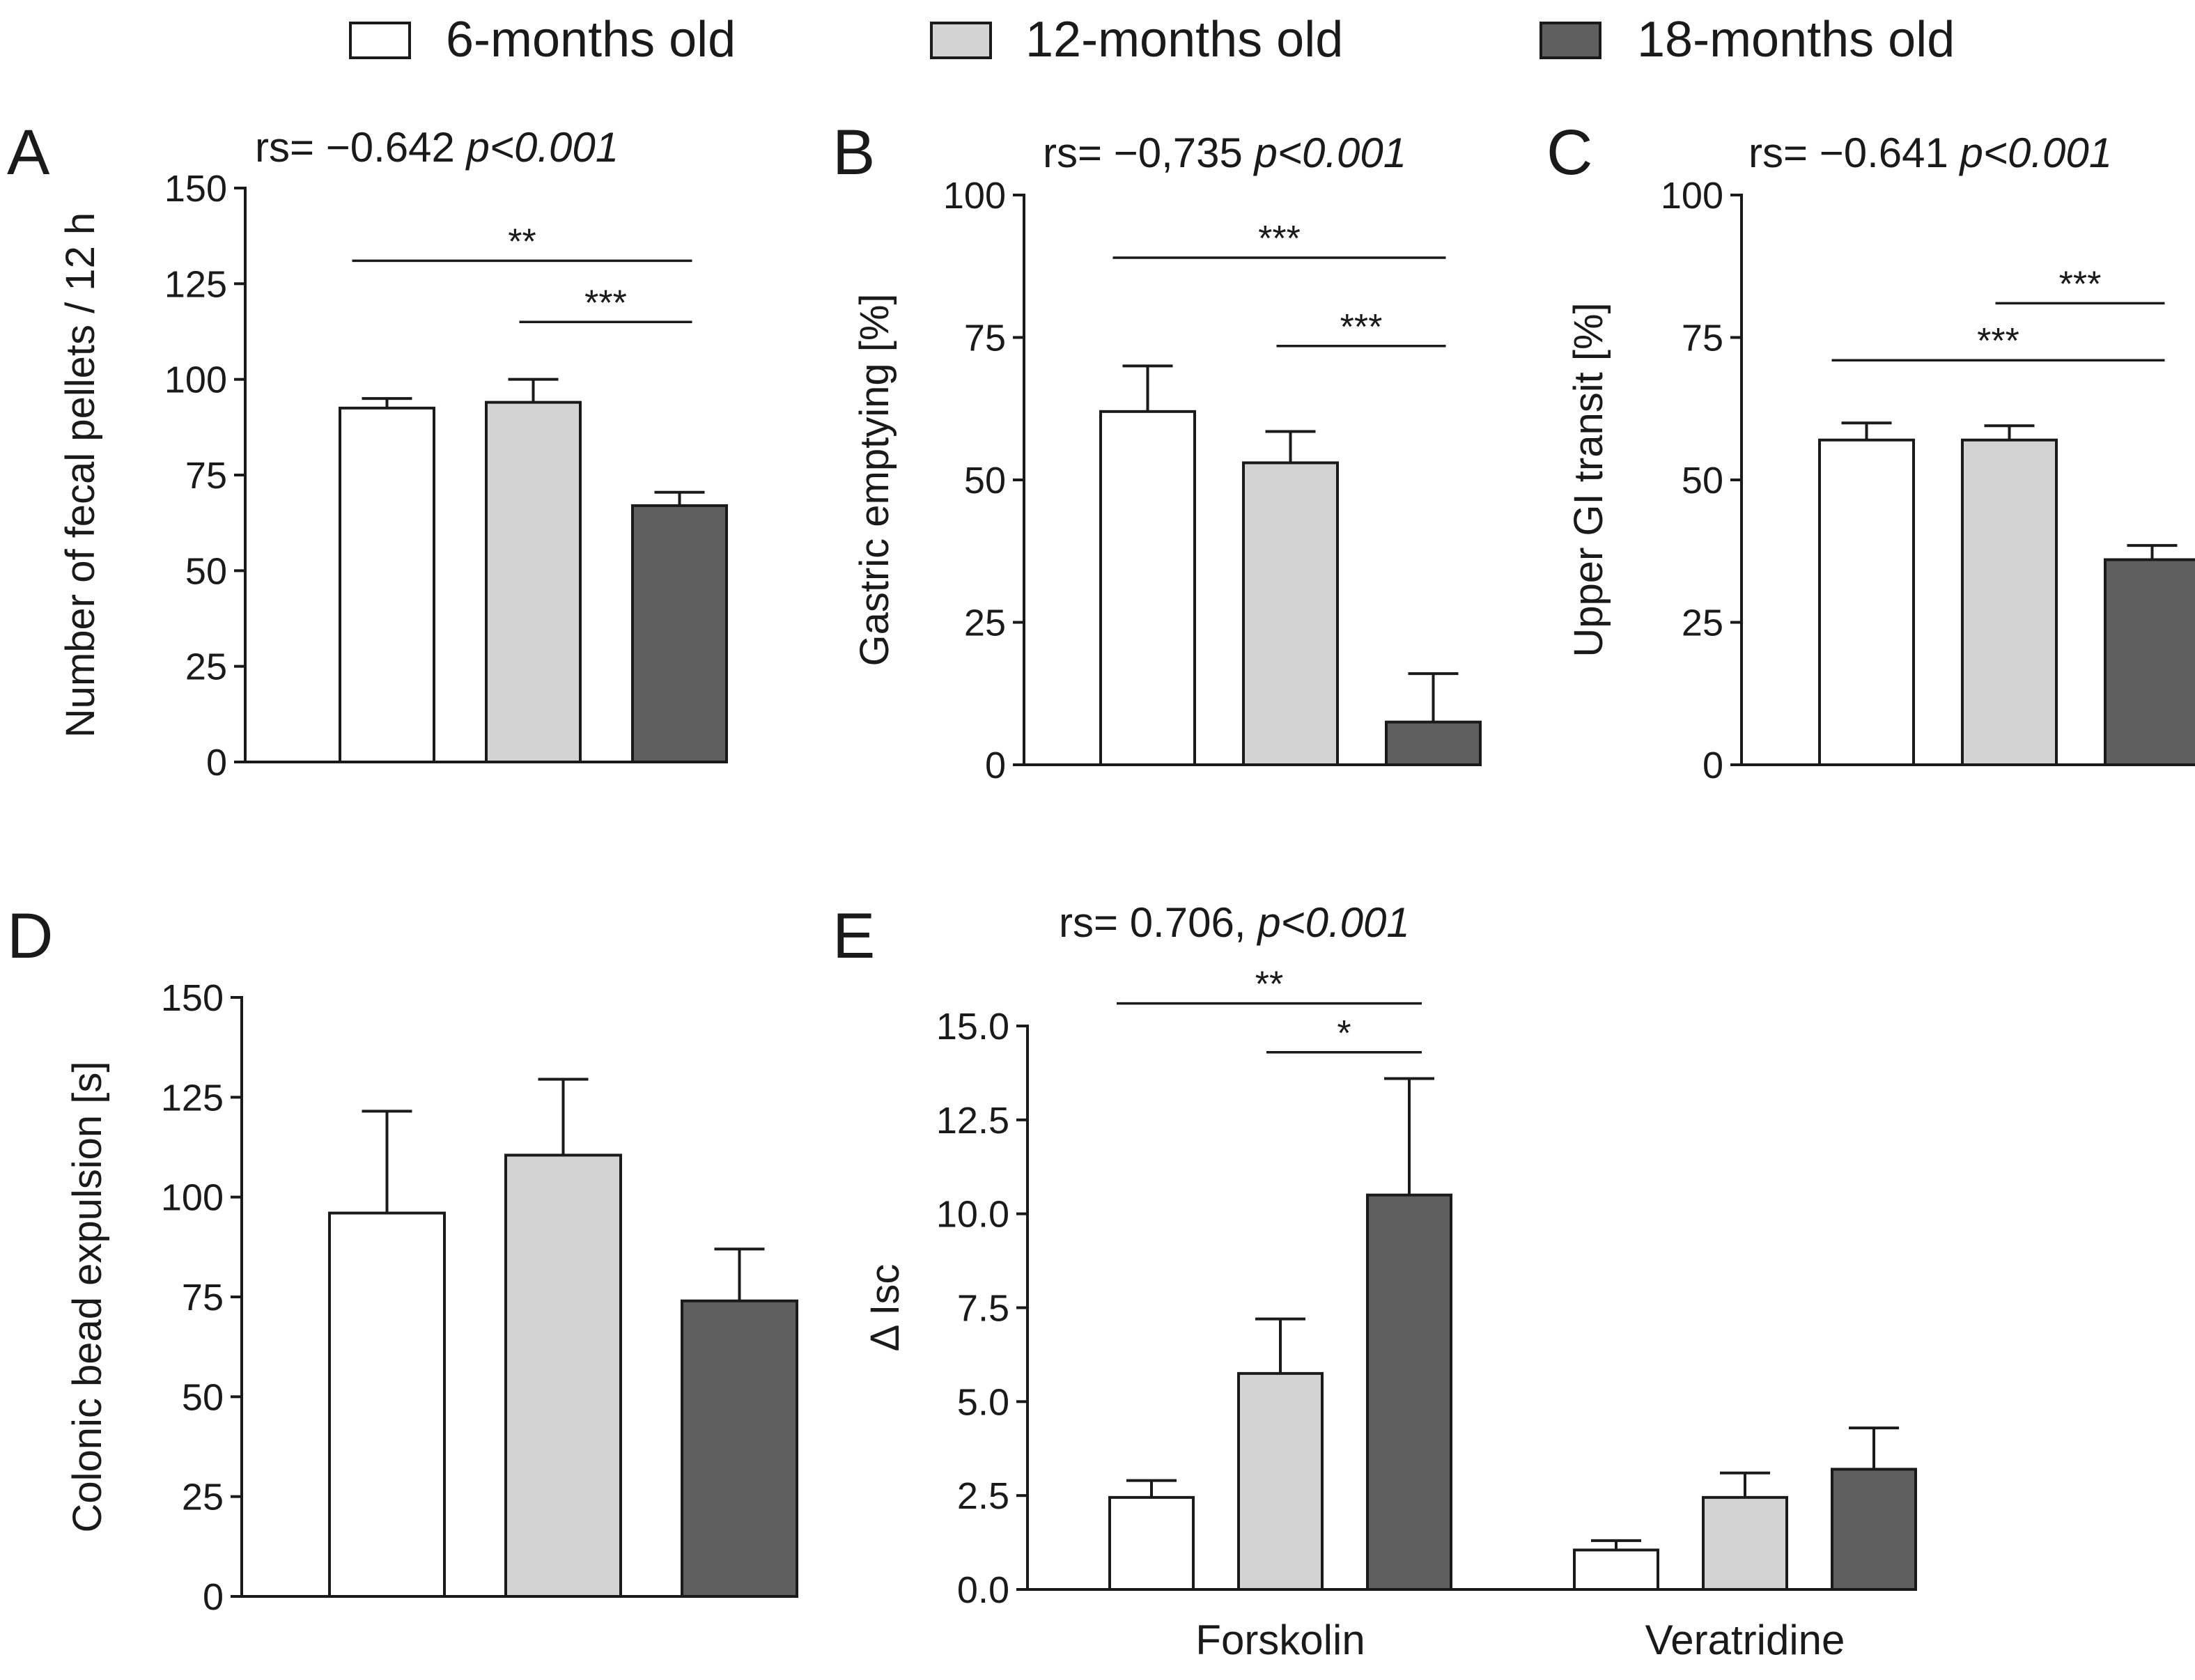 Image resolution: width=2195 pixels, height=1680 pixels. What do you see at coordinates (854, 153) in the screenshot?
I see `panel-b-letter: B` at bounding box center [854, 153].